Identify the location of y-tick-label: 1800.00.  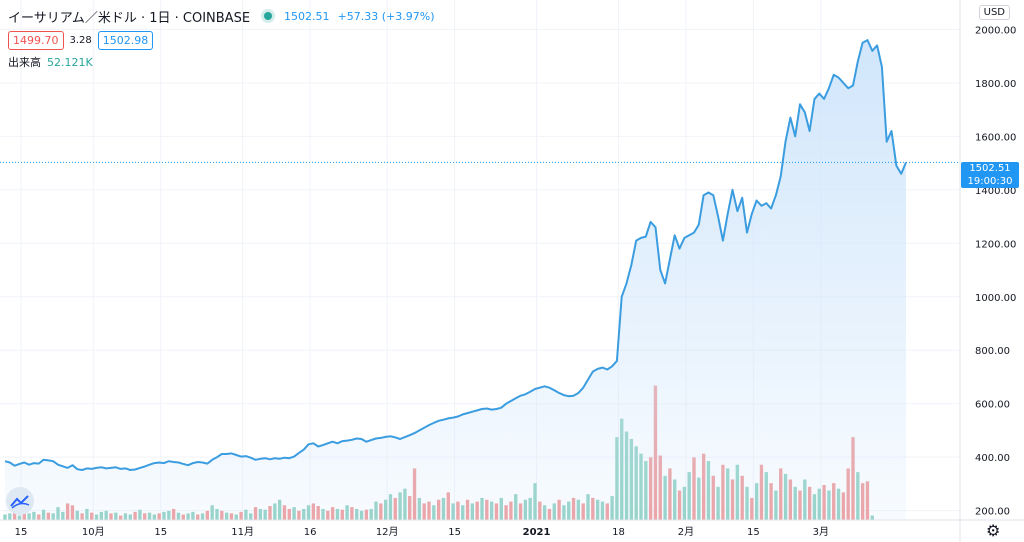
(995, 84).